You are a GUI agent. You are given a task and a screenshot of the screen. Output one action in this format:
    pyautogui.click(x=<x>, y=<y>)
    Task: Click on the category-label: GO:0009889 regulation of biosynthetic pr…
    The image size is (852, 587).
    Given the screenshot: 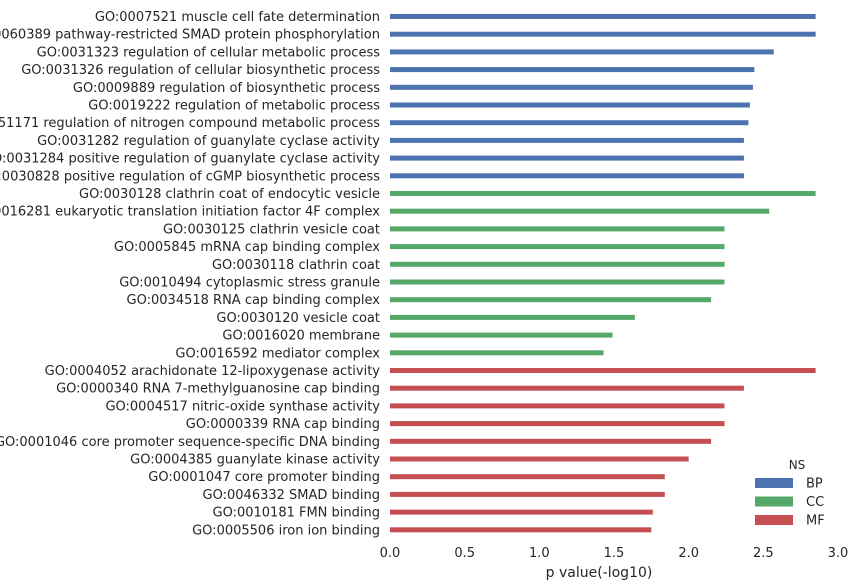 What is the action you would take?
    pyautogui.click(x=226, y=88)
    